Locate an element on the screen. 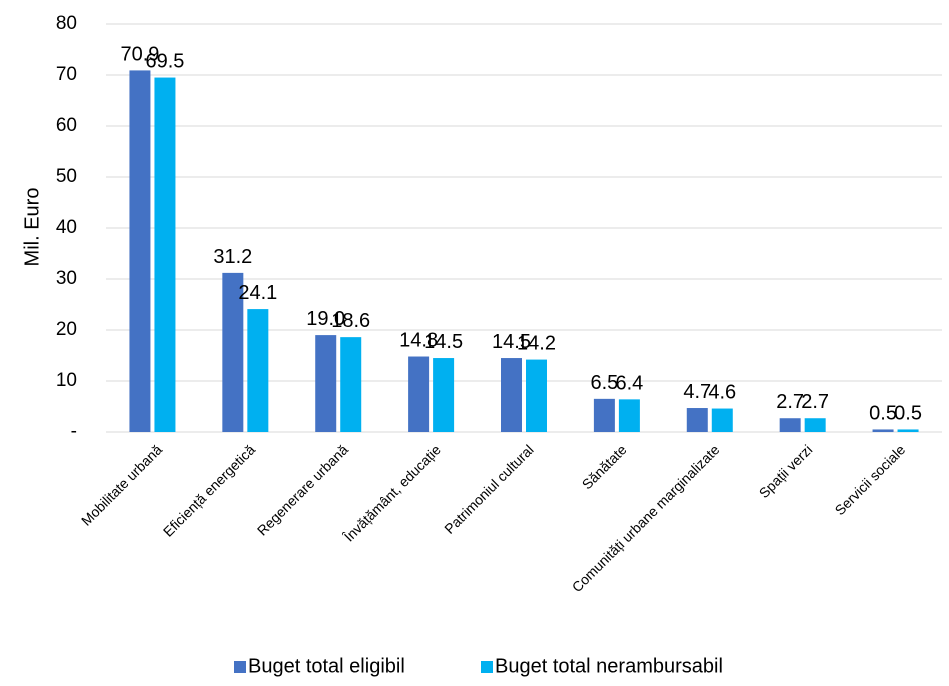  legend-label: Buget total eligibil is located at coordinates (326, 666).